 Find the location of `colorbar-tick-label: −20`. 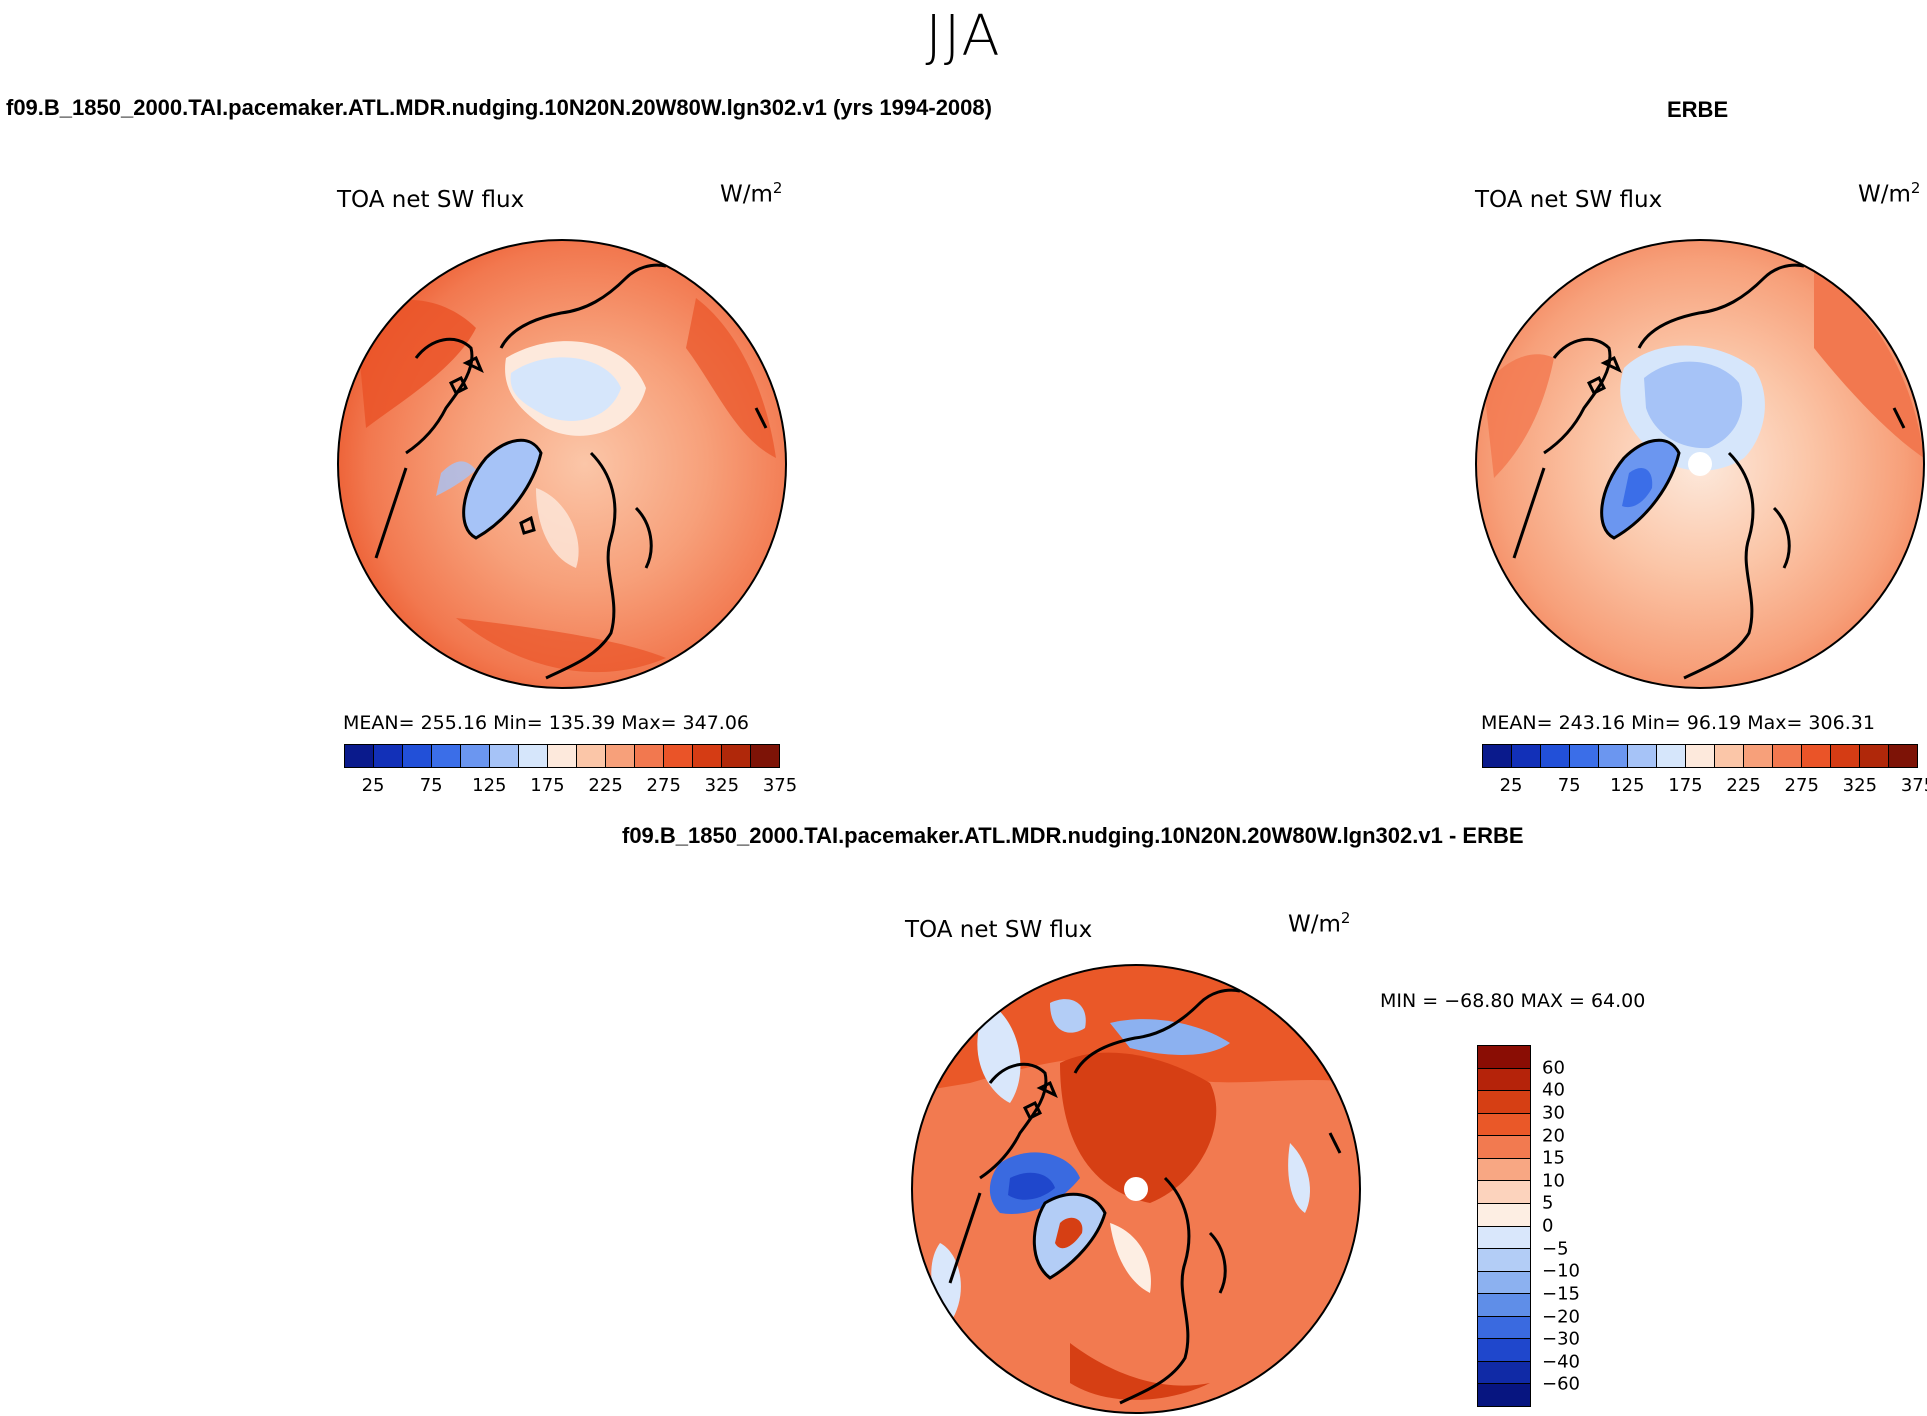

colorbar-tick-label: −20 is located at coordinates (1561, 1316).